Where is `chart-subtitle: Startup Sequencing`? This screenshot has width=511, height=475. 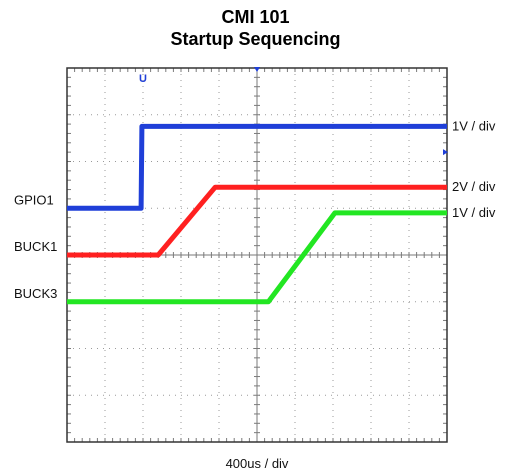 chart-subtitle: Startup Sequencing is located at coordinates (255, 39).